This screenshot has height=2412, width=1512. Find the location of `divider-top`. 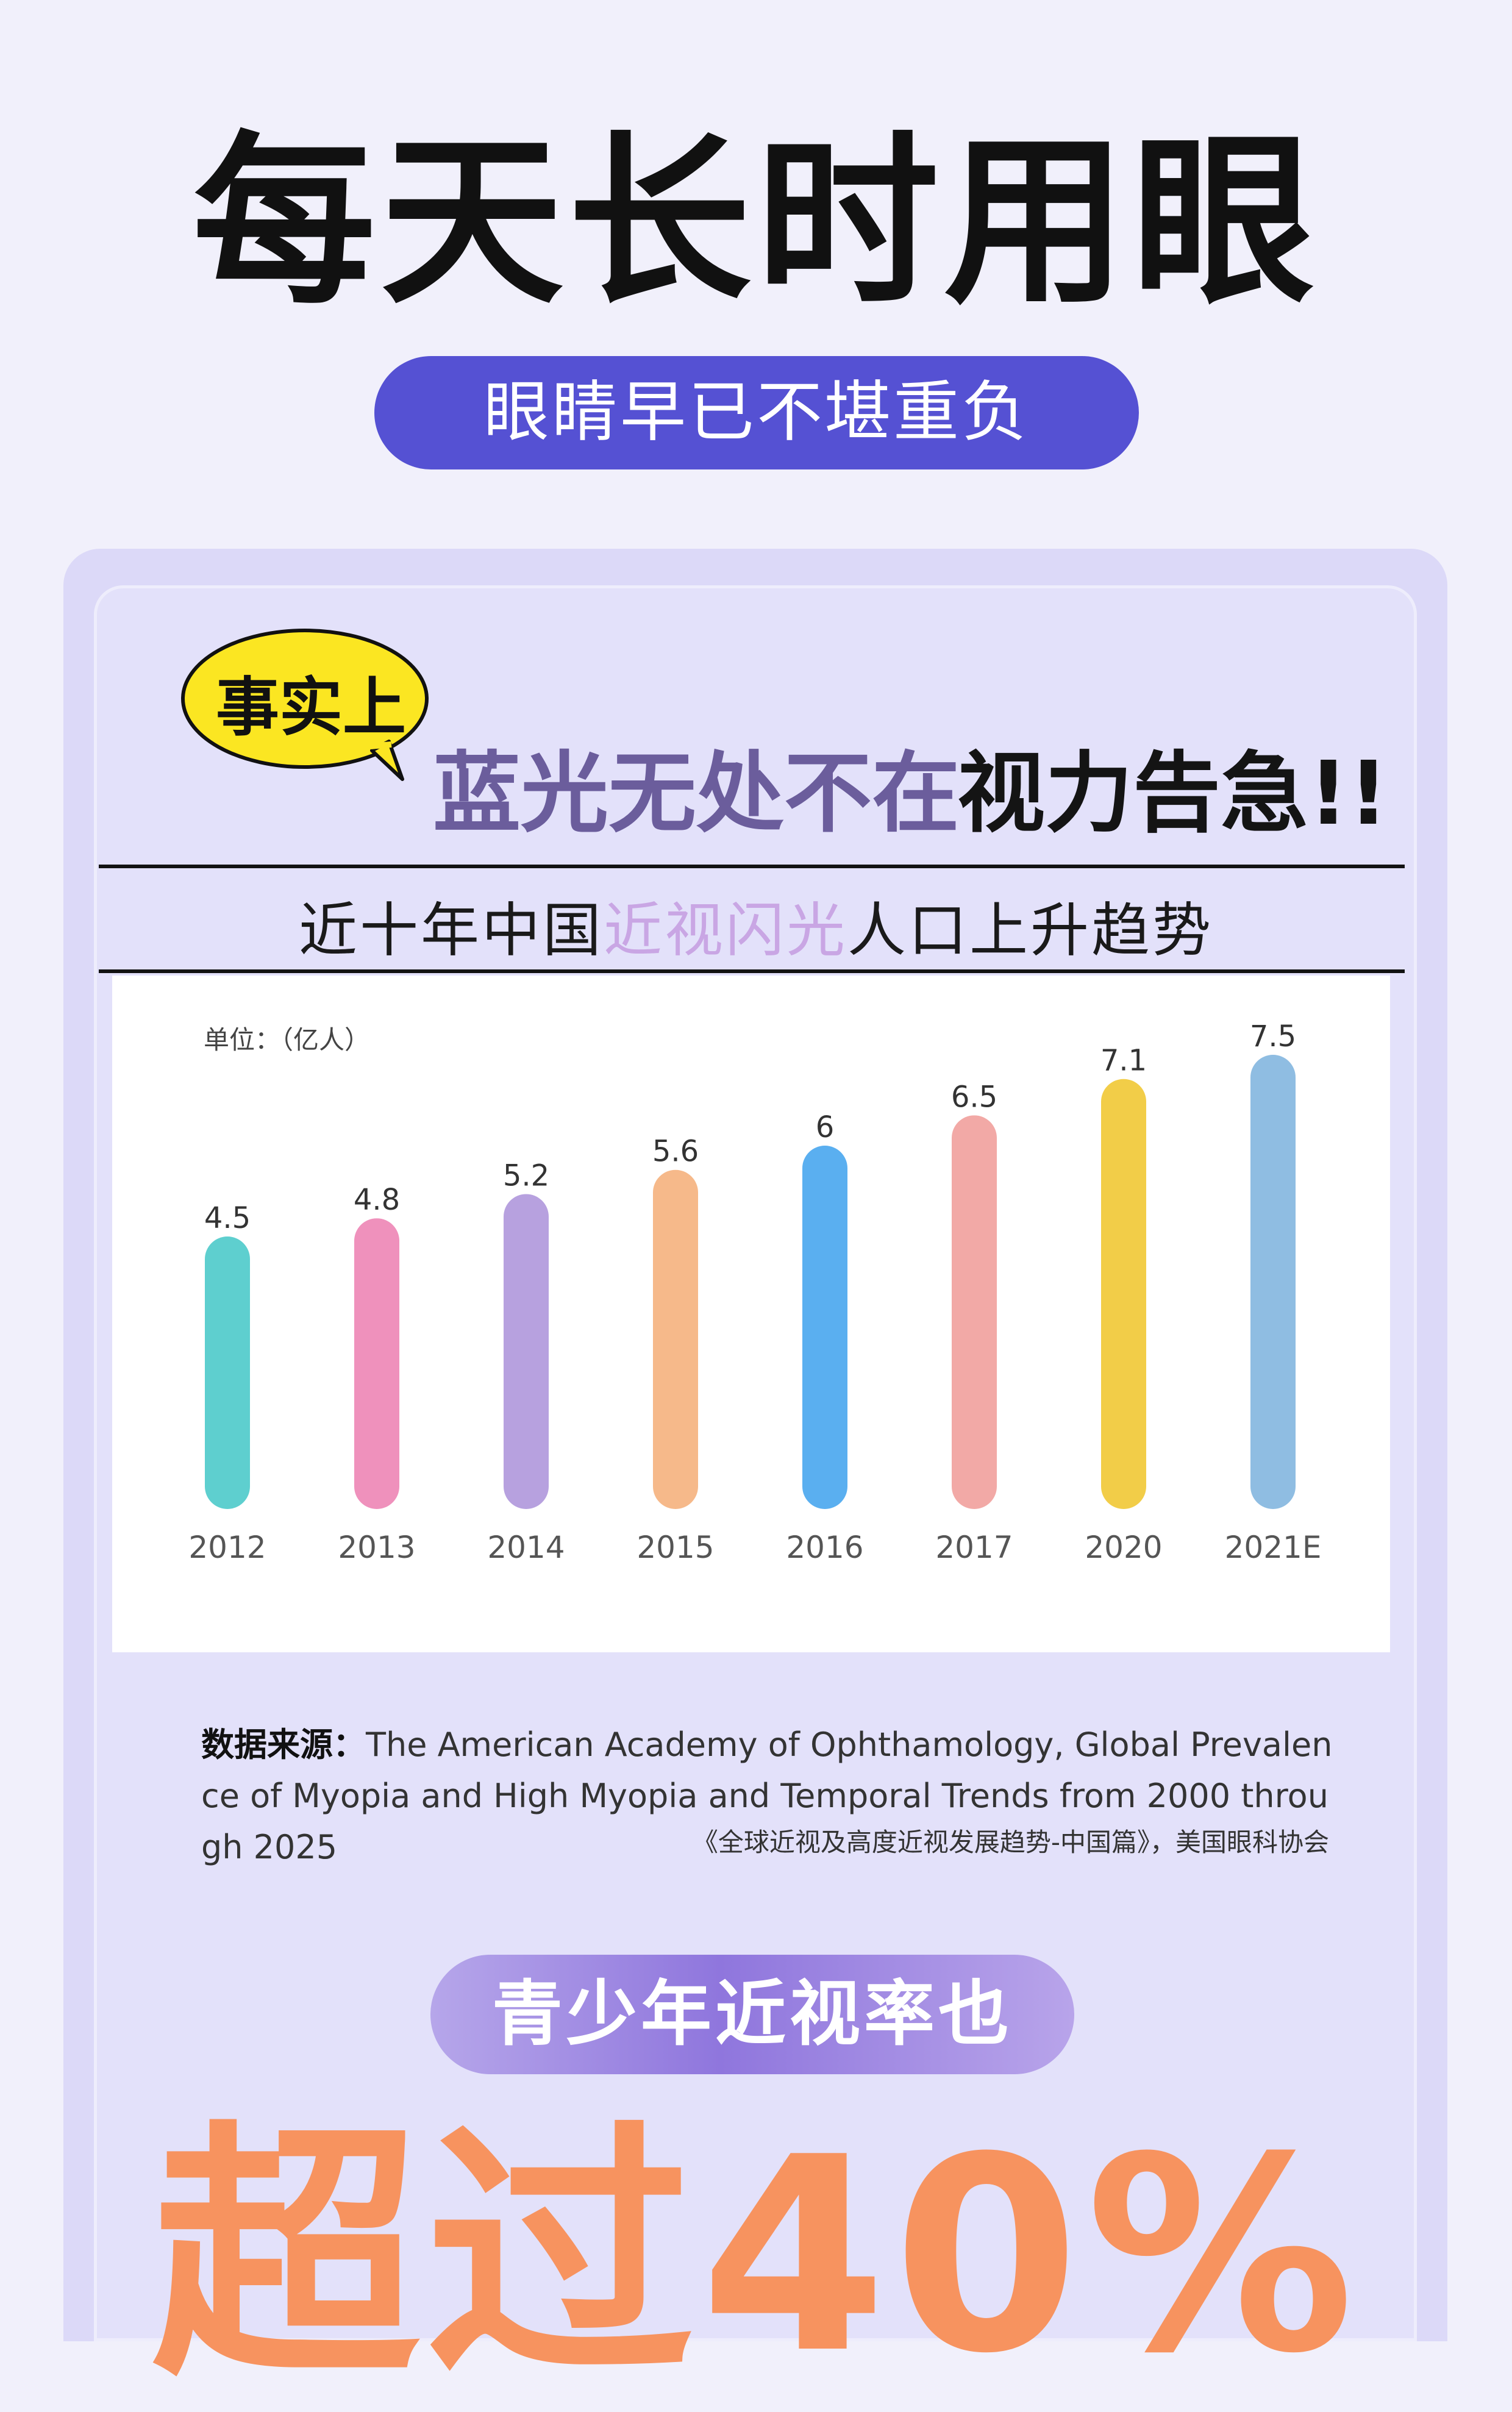

divider-top is located at coordinates (752, 866).